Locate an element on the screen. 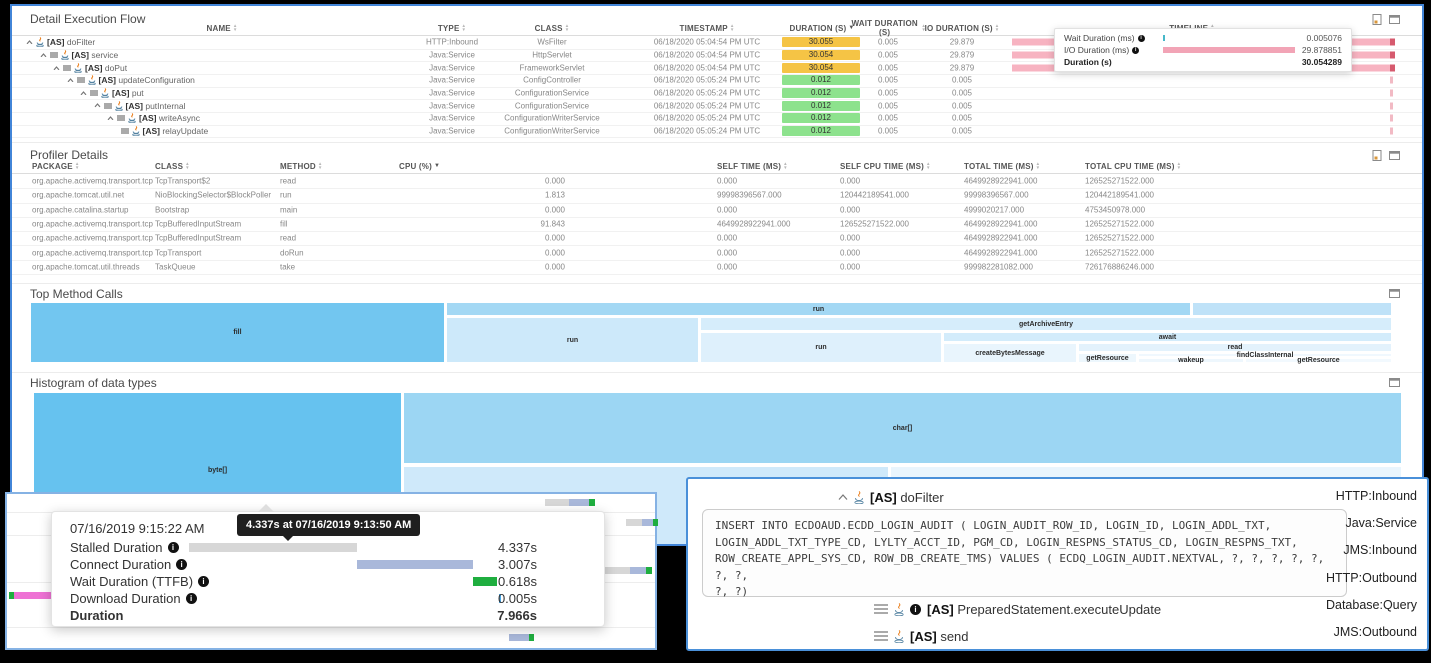 Image resolution: width=1431 pixels, height=663 pixels. flame-block-getArchiveEntry: getArchiveEntry is located at coordinates (1046, 324).